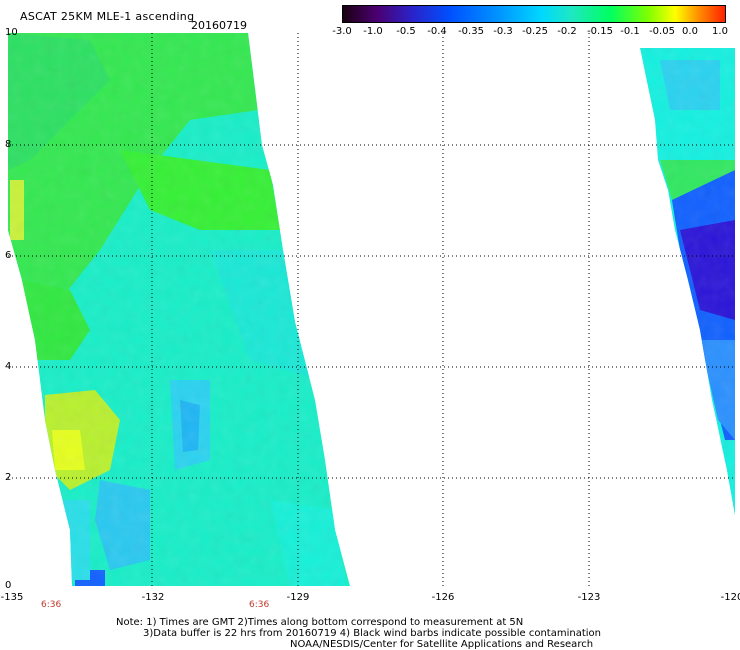 The image size is (740, 650). Describe the element at coordinates (443, 597) in the screenshot. I see `lon-label: -126` at that location.